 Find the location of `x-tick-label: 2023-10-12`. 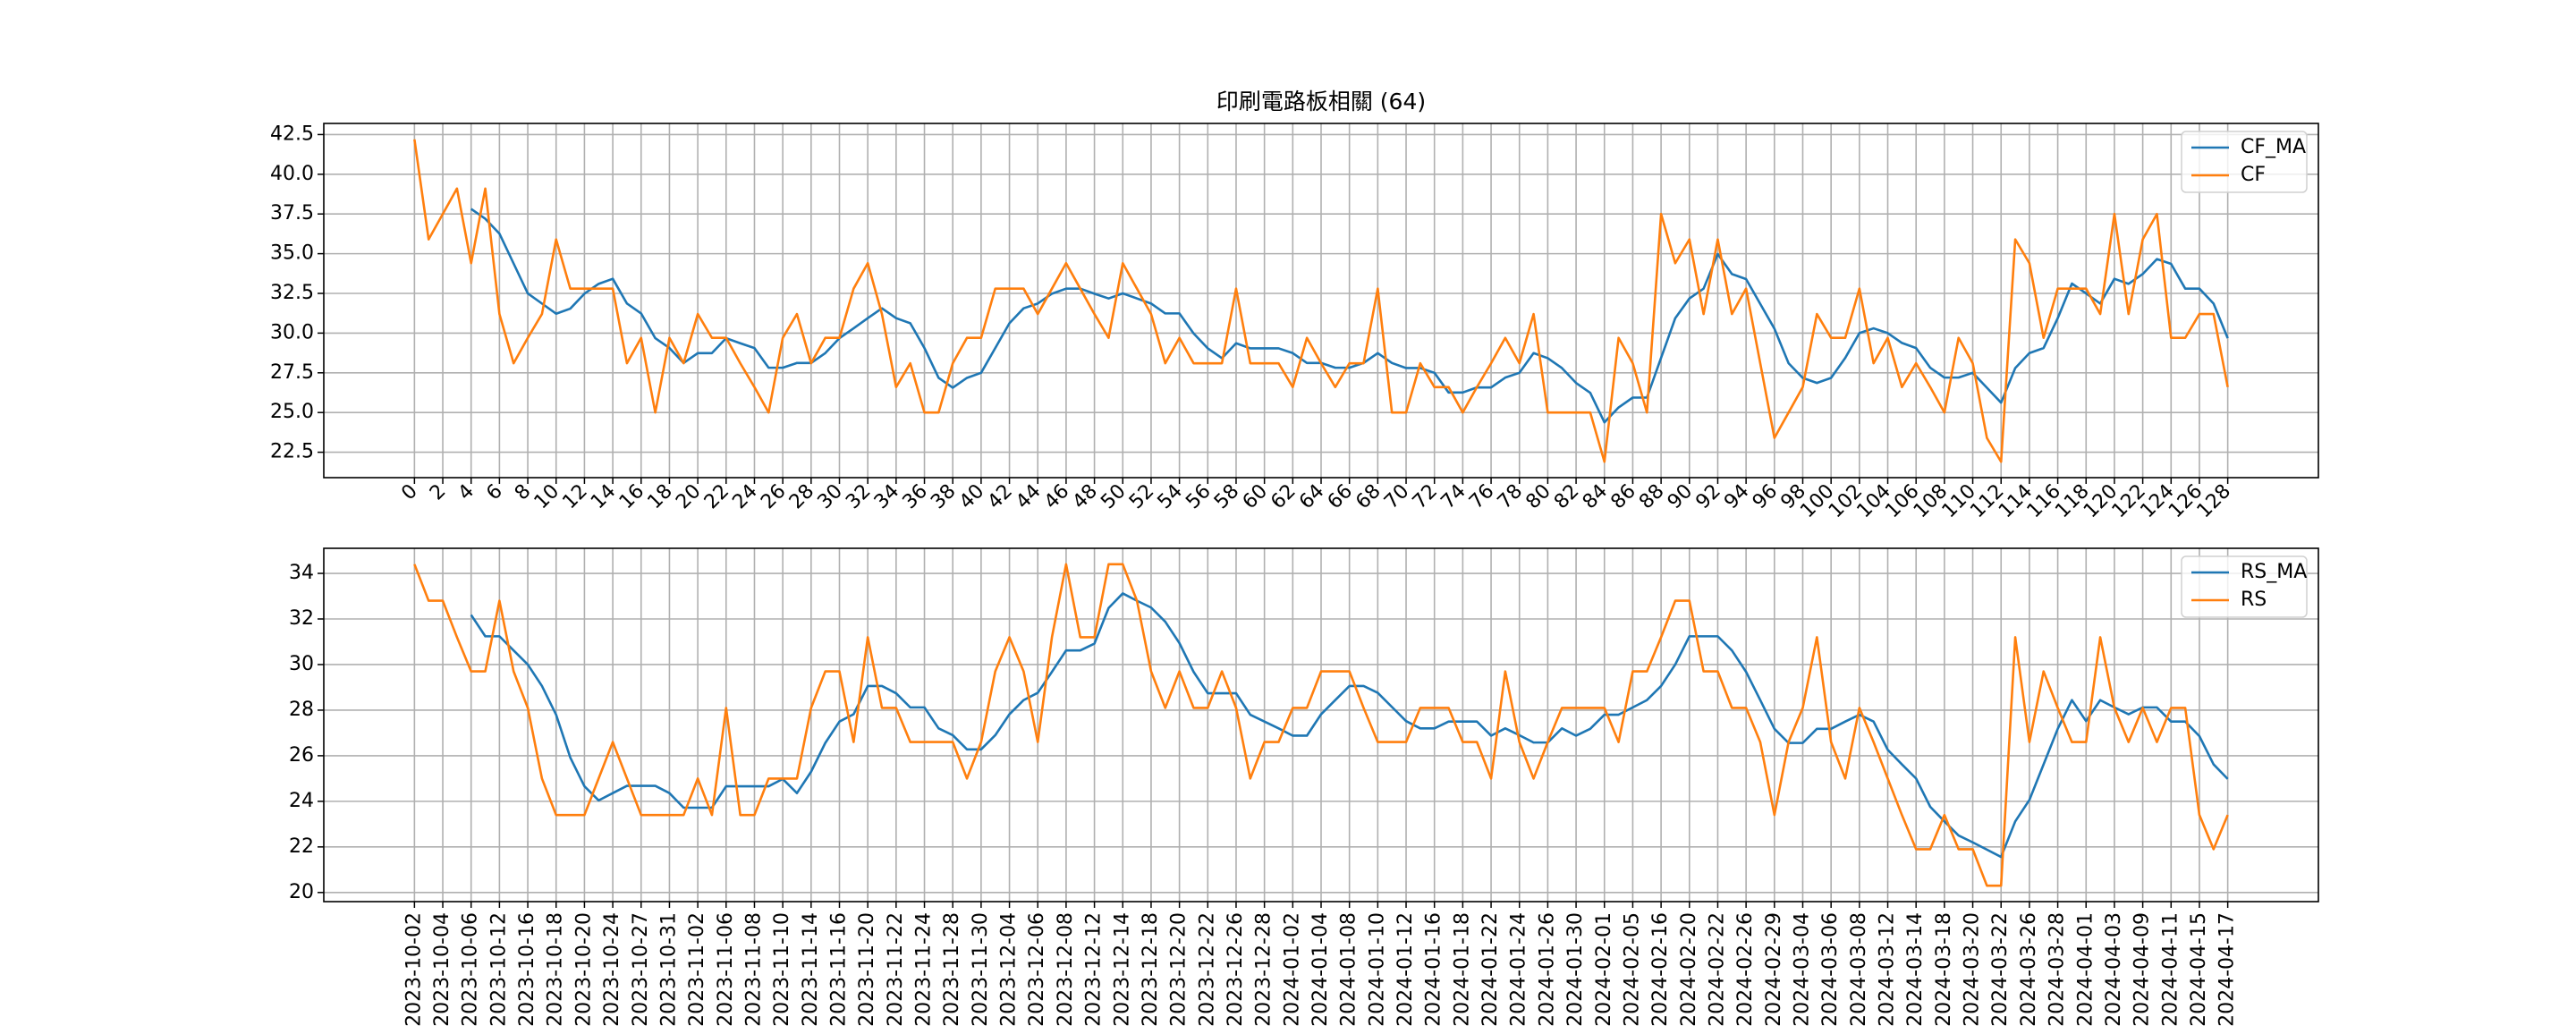

x-tick-label: 2023-10-12 is located at coordinates (498, 970).